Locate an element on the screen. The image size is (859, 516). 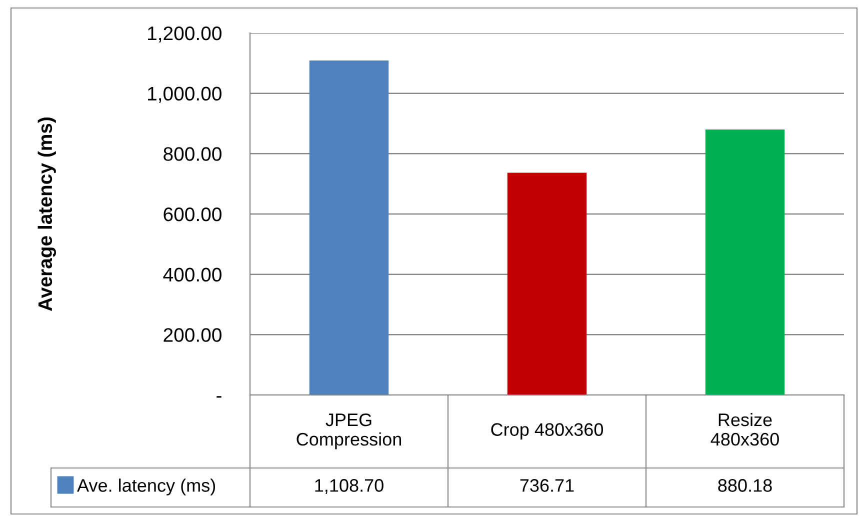
y-tick-label: 1,000.00 is located at coordinates (185, 94).